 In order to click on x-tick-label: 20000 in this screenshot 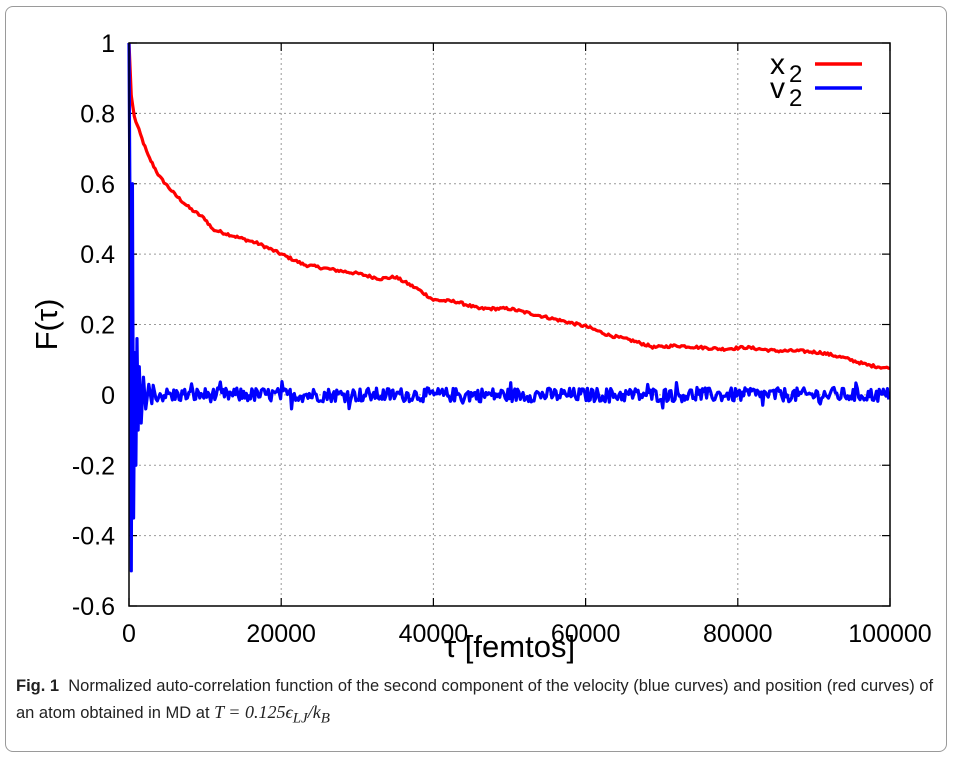, I will do `click(281, 634)`.